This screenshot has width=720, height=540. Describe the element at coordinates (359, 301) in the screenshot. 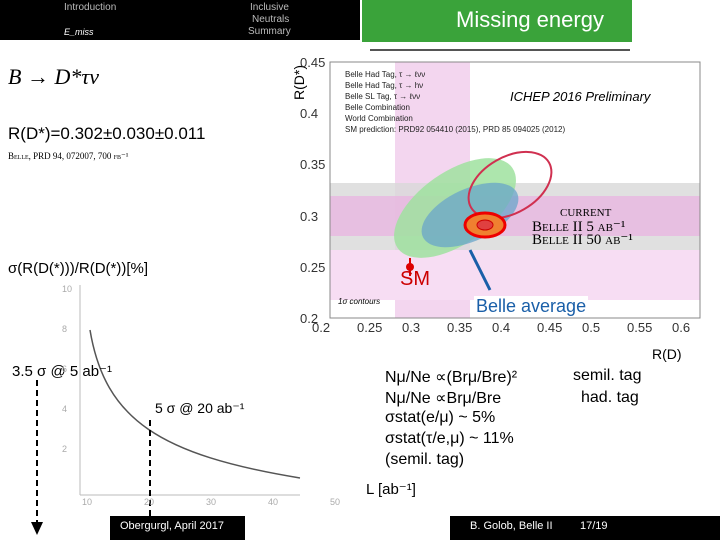

I see `contour-note: 1σ contours` at that location.